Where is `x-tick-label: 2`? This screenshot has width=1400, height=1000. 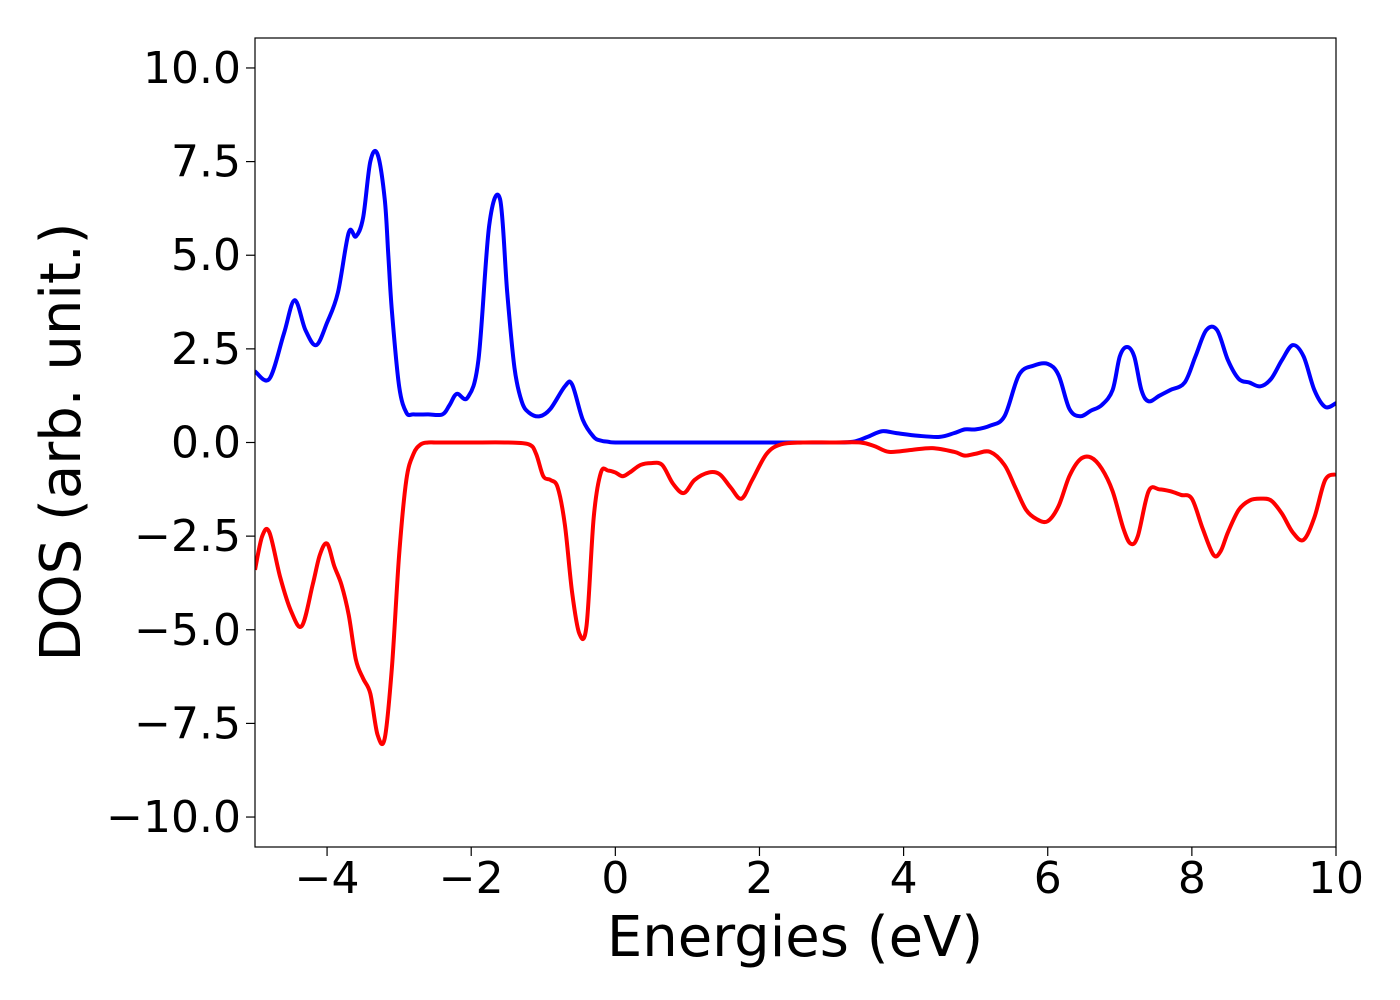
x-tick-label: 2 is located at coordinates (759, 878).